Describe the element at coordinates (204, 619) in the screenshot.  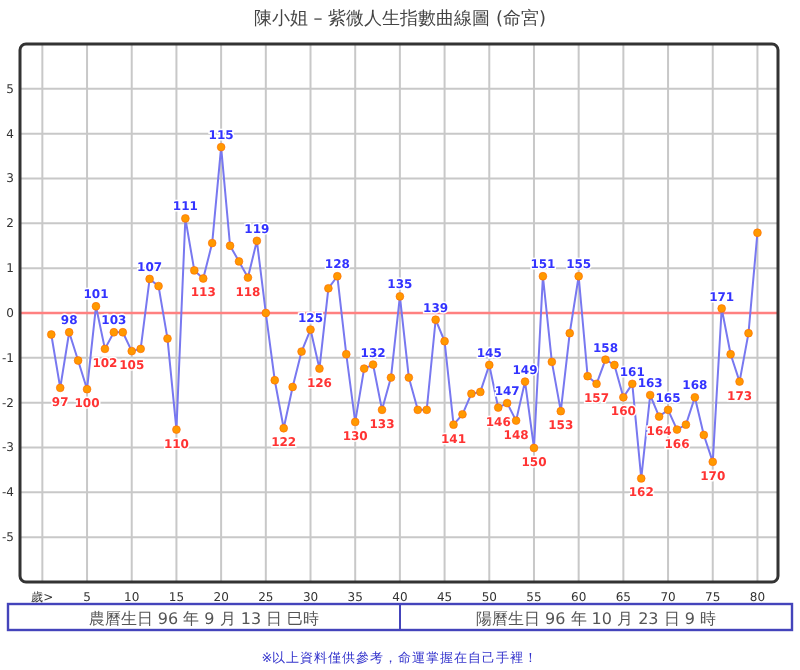
I see `text: 農曆生日 96 年 9 月 13 日 巳時` at that location.